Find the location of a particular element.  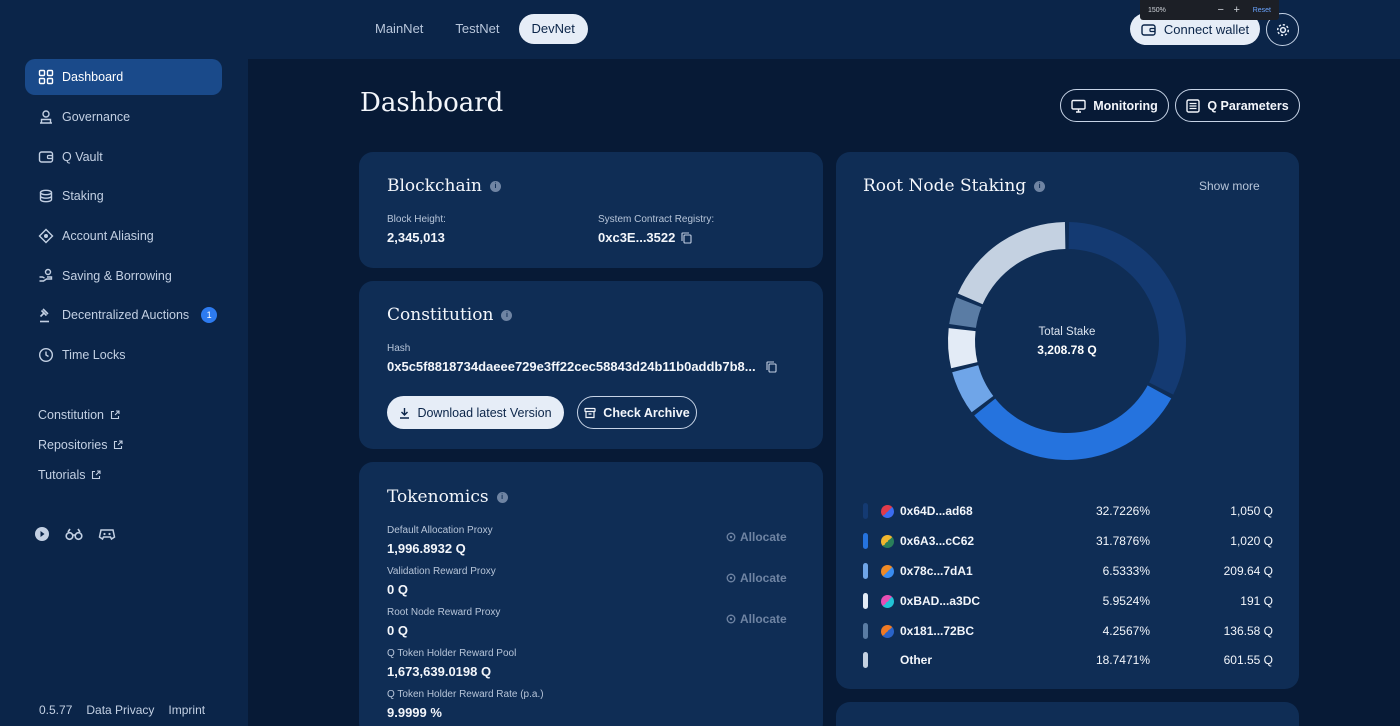

download-latest-version-button: Download latest Version is located at coordinates (475, 412).